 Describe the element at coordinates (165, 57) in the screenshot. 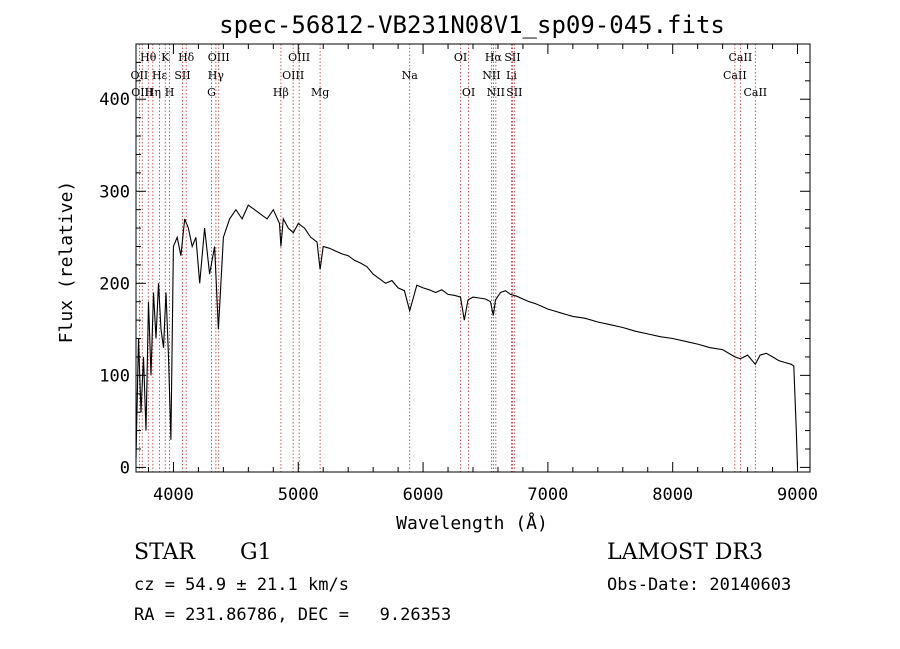

I see `marker-label-3: K` at that location.